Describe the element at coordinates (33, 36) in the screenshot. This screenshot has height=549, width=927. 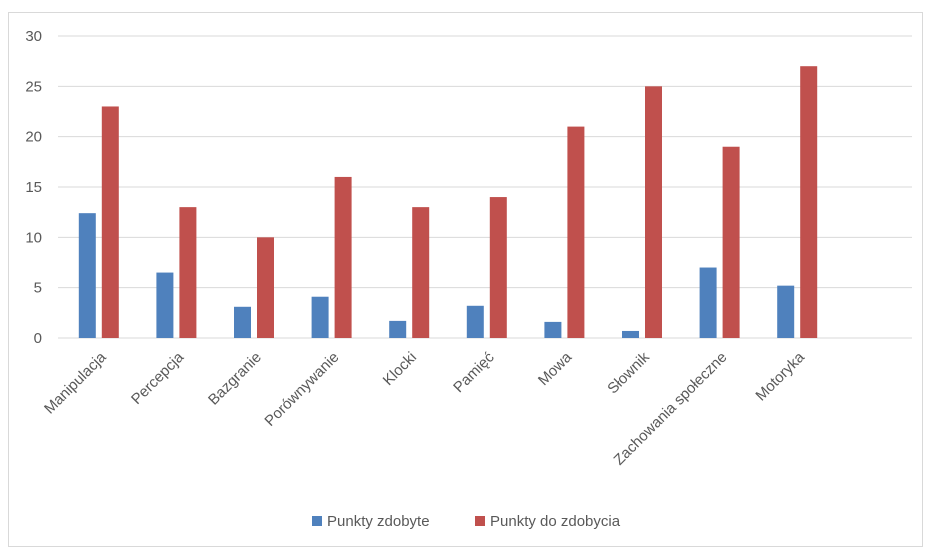
I see `y-tick-label: 30` at that location.